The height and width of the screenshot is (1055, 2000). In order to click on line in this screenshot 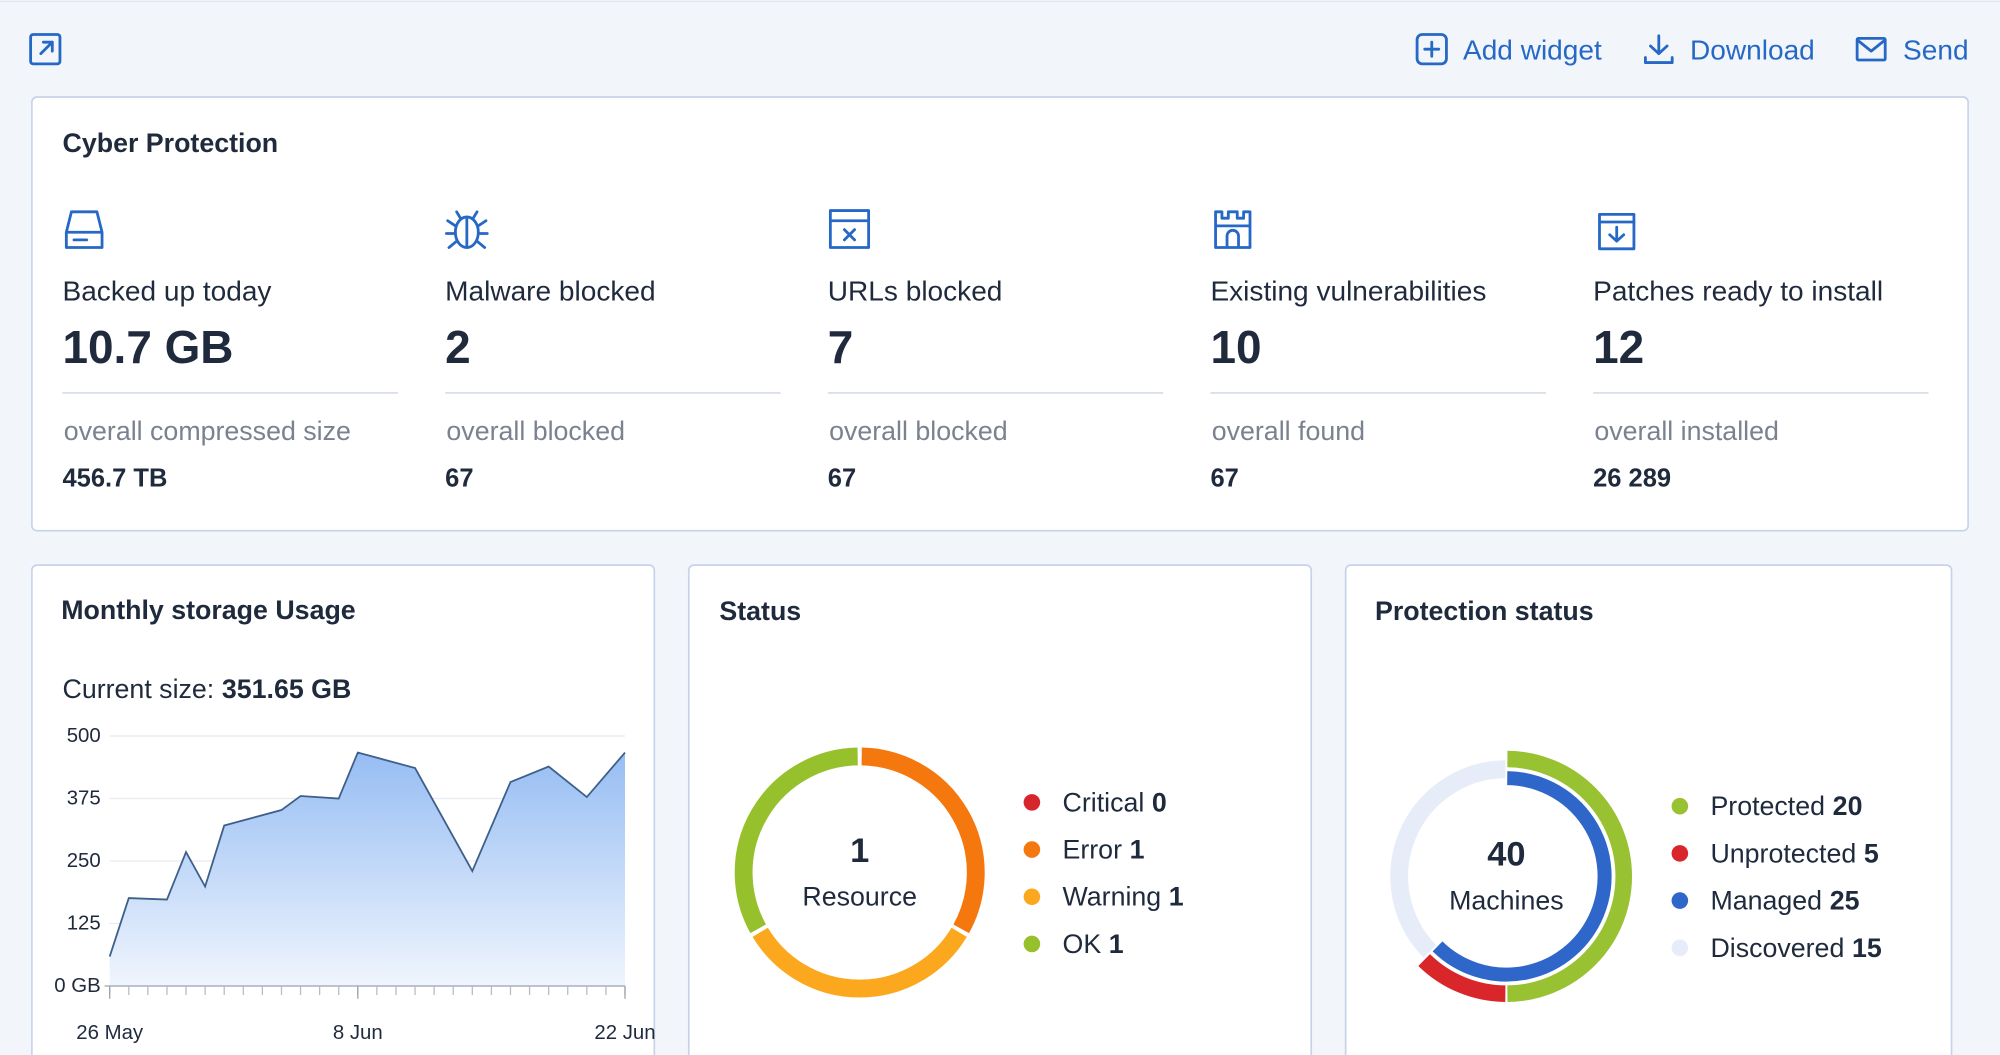, I will do `click(367, 854)`.